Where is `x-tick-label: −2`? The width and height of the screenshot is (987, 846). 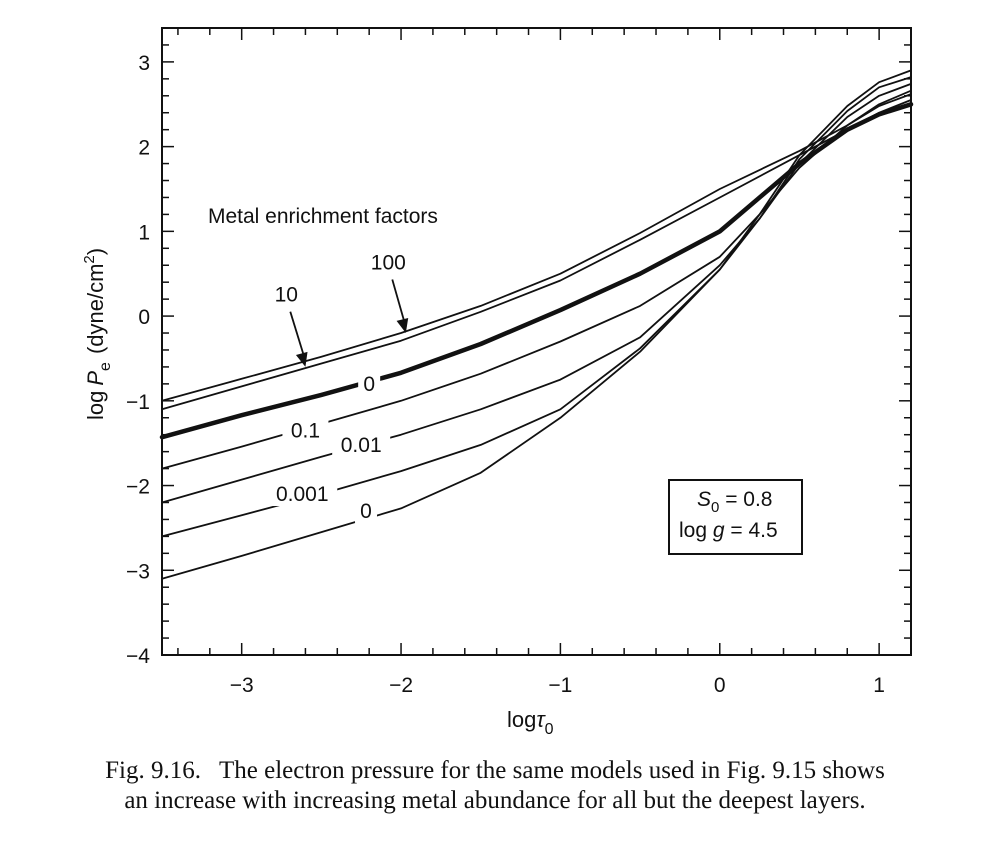 x-tick-label: −2 is located at coordinates (401, 685).